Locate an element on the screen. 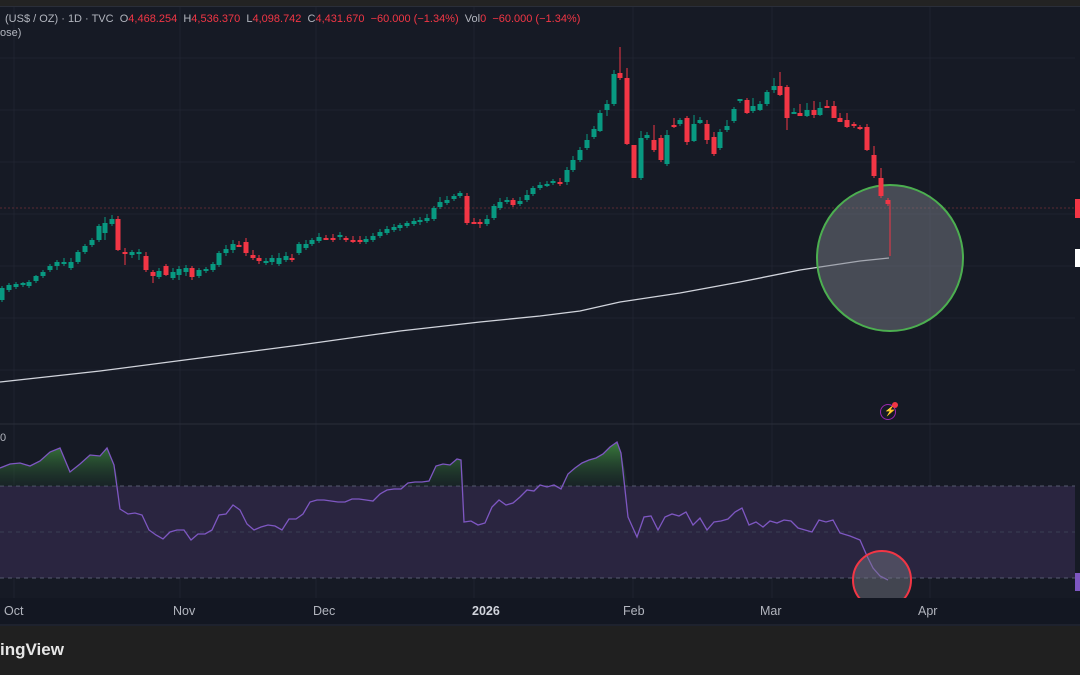  x-tick-2026: 2026 is located at coordinates (486, 611).